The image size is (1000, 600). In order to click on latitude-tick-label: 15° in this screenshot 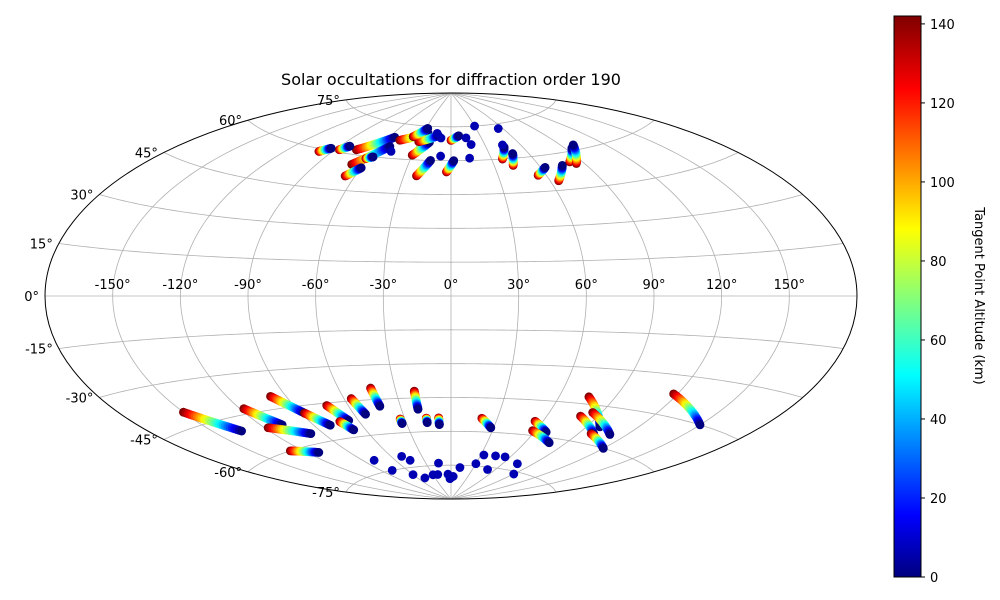, I will do `click(41, 244)`.